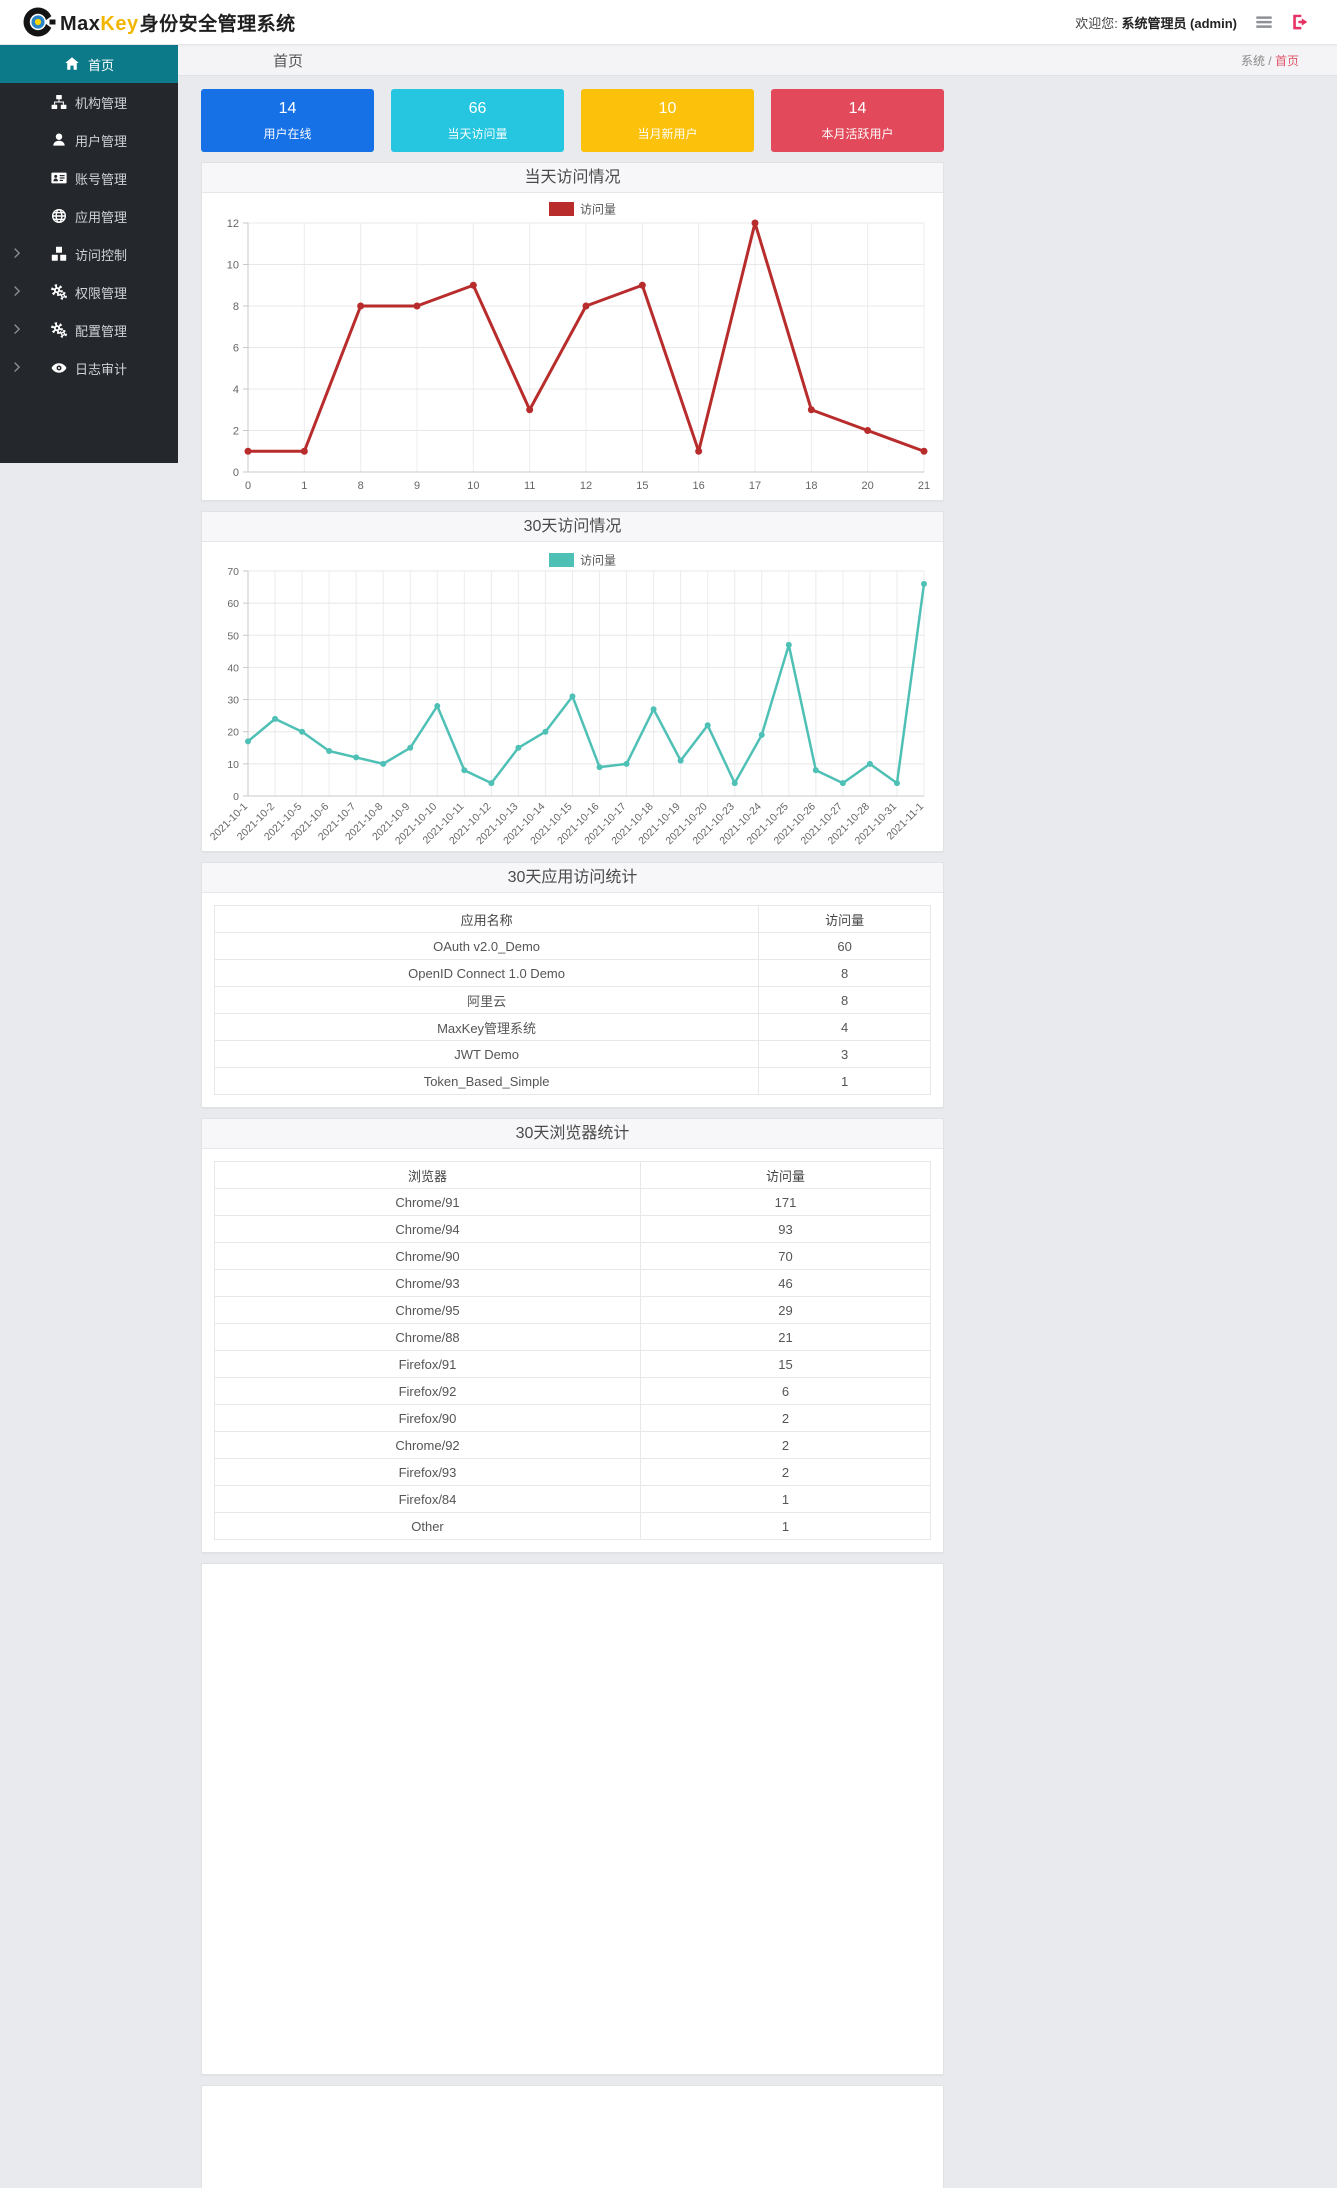 This screenshot has width=1337, height=2188. I want to click on sidebar-item-label: 日志审计, so click(100, 369).